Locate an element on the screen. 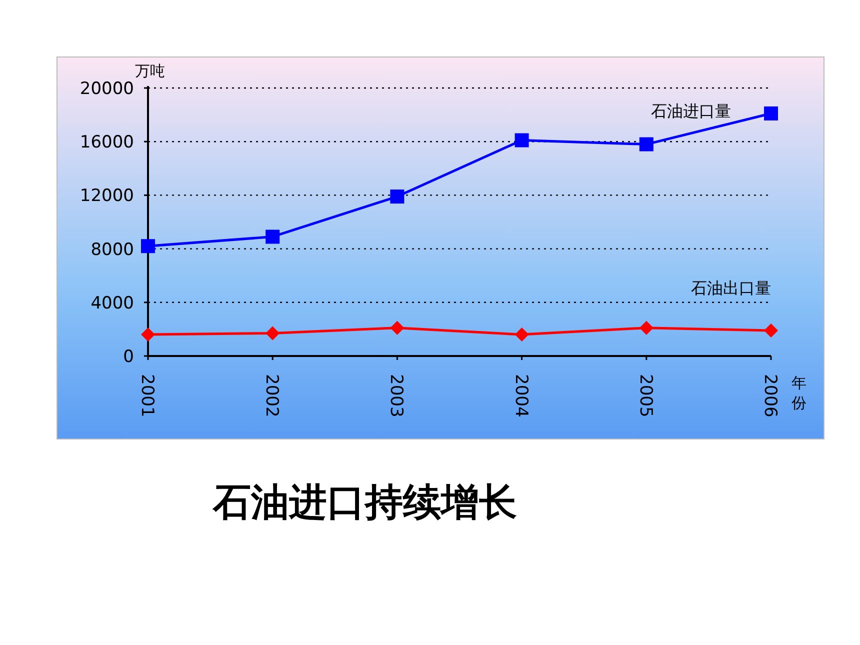 This screenshot has height=645, width=860. y-tick-label: 20000 is located at coordinates (107, 89).